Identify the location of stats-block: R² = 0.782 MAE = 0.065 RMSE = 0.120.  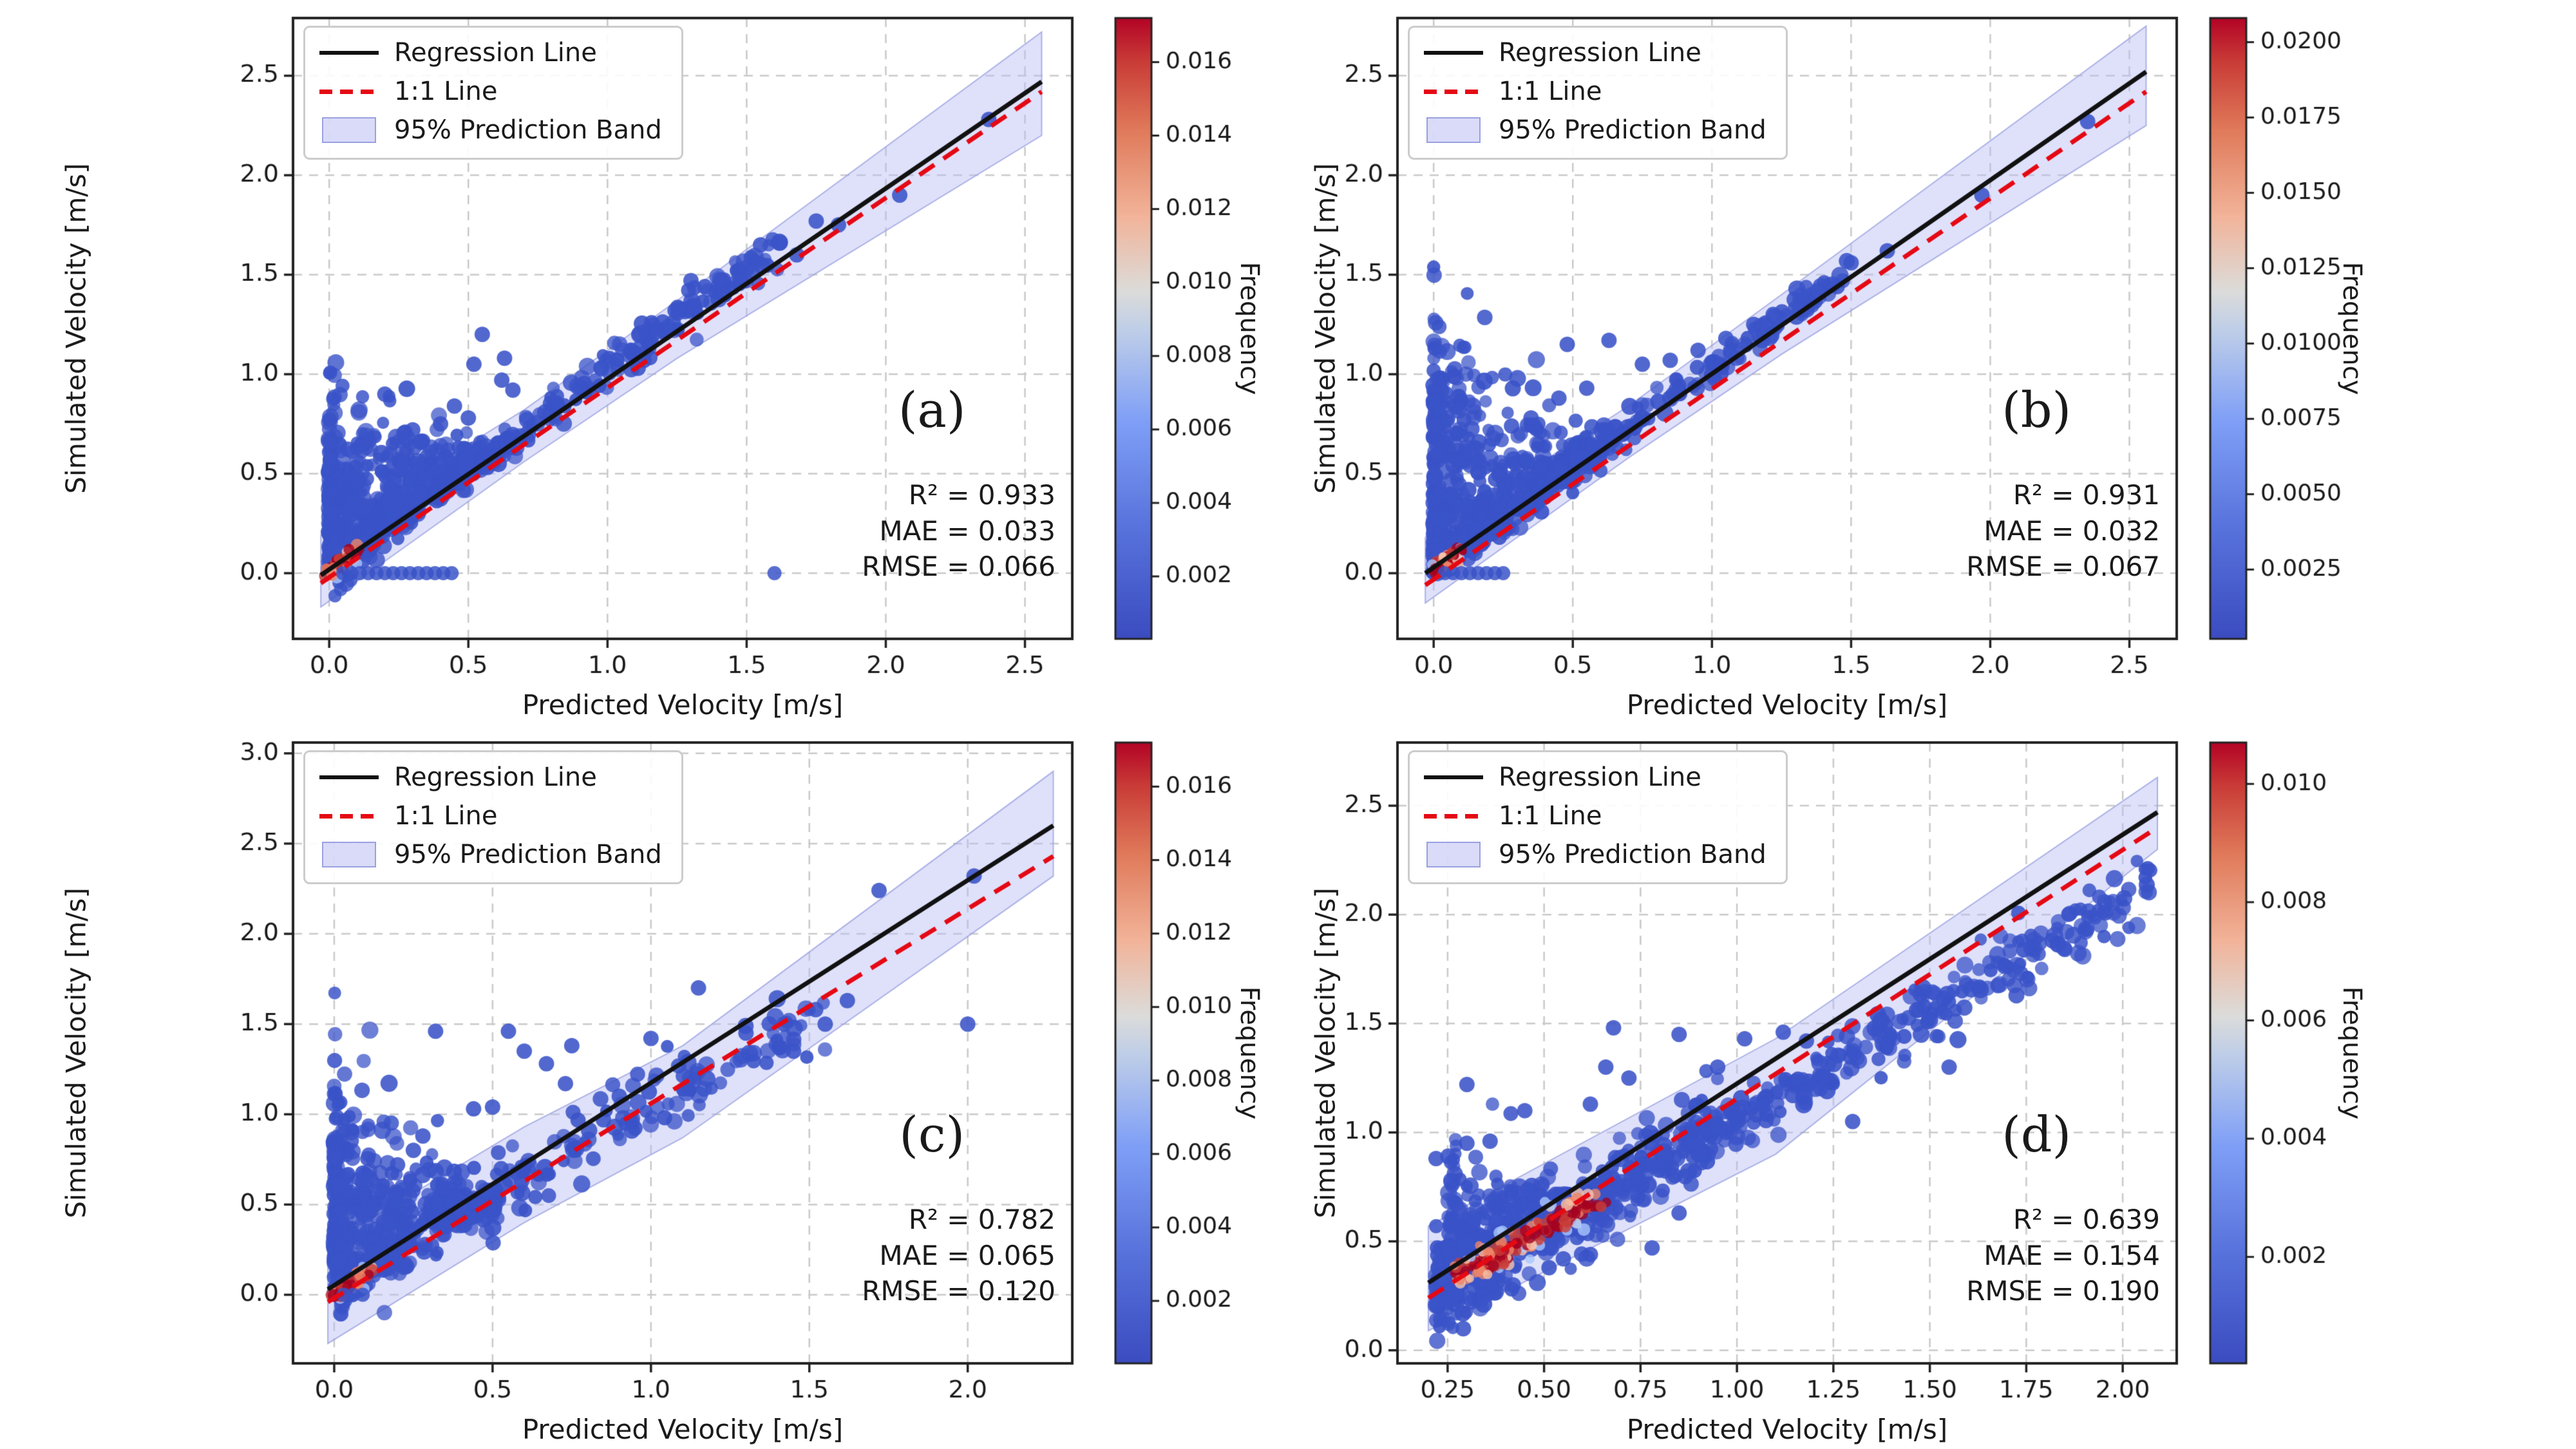
(959, 1255).